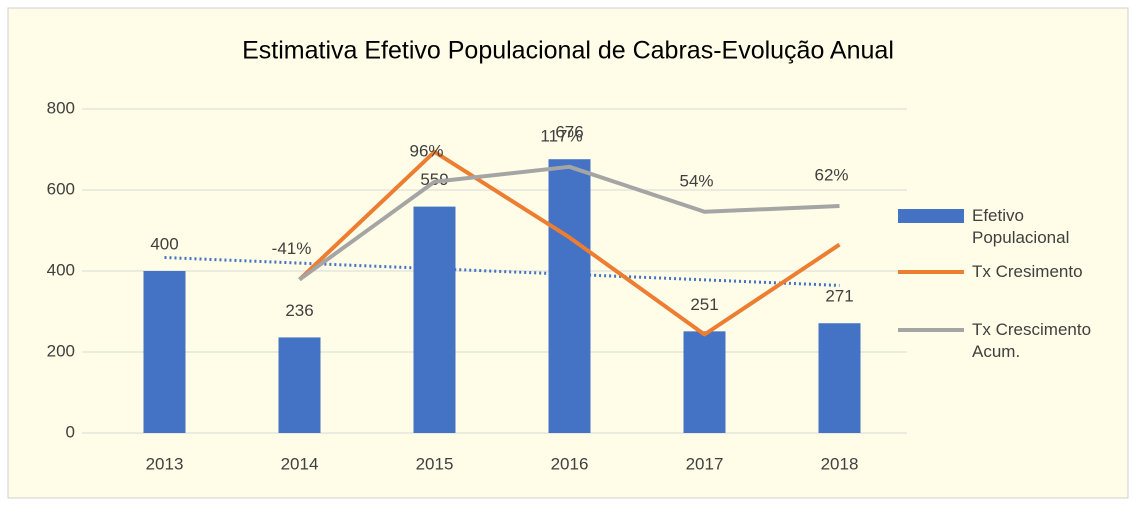 The height and width of the screenshot is (506, 1136). I want to click on legend-item: Tx Cresimento, so click(1016, 272).